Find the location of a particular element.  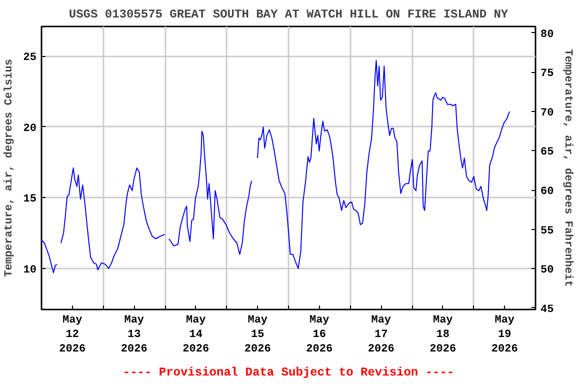

chart-title: USGS 01305575 GREAT SOUTH BAY AT WATCH HILL ON FIRE ISLAND NY is located at coordinates (288, 15).